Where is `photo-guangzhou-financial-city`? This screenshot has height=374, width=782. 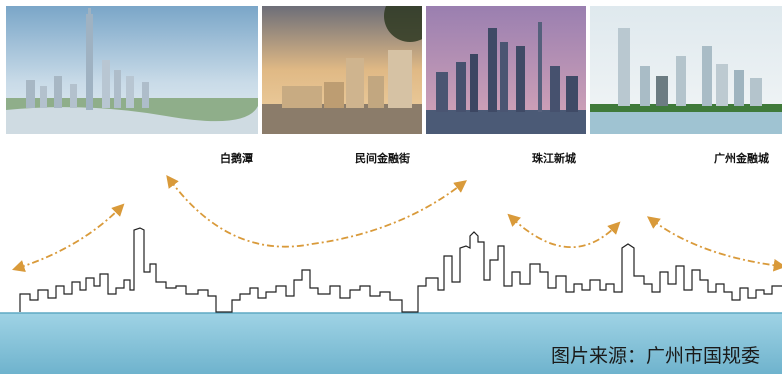
photo-guangzhou-financial-city is located at coordinates (686, 70).